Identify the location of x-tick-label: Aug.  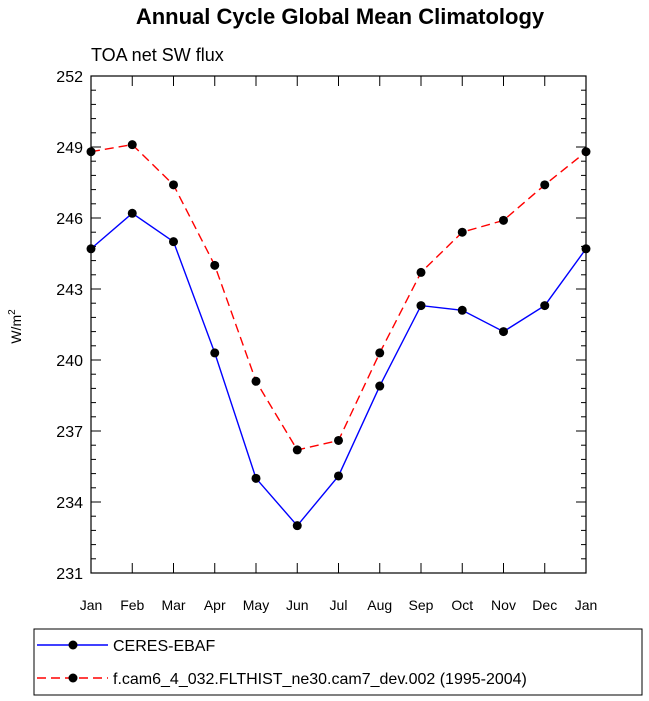
(379, 605).